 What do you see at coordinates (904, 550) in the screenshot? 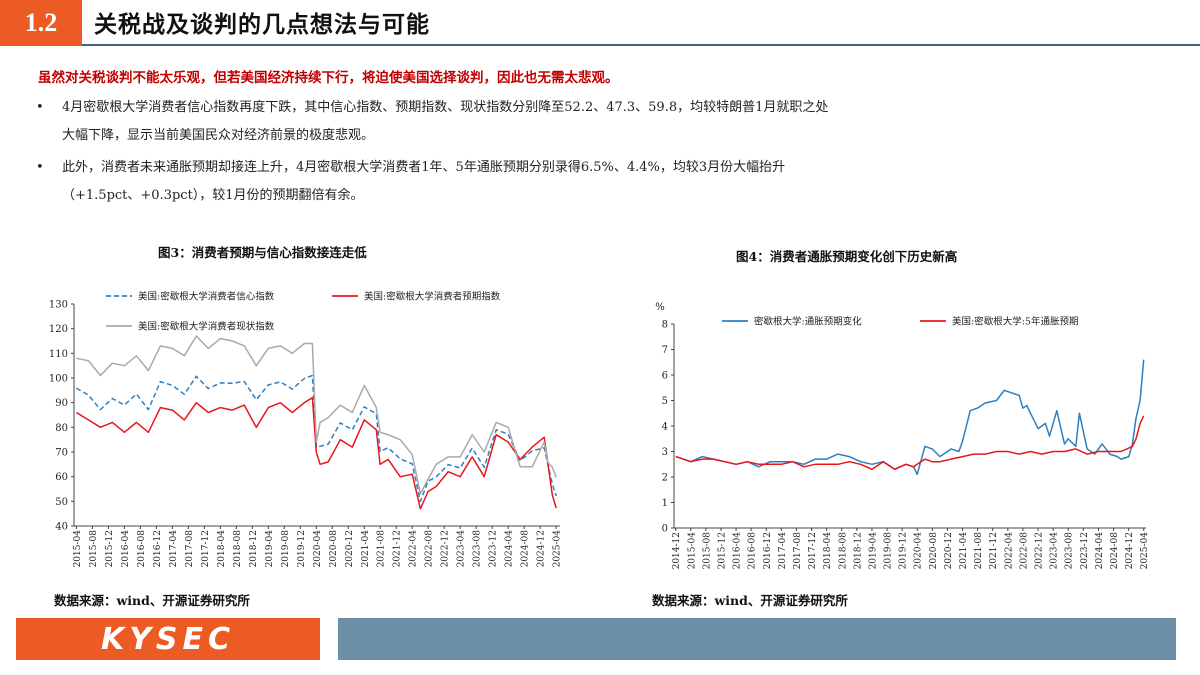
I see `x-tick-label: 2019-12` at bounding box center [904, 550].